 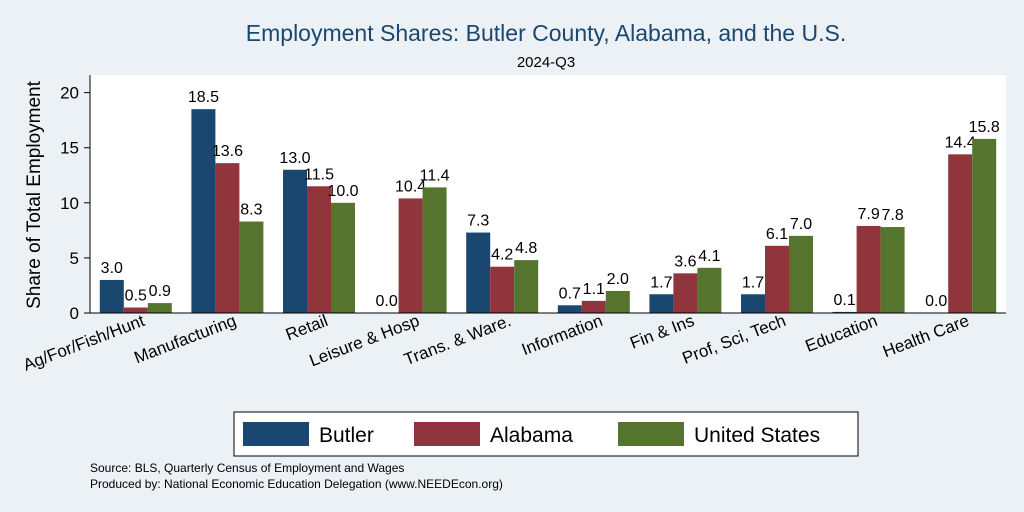 I want to click on data-label-butler-health-care: 0.0, so click(x=936, y=301).